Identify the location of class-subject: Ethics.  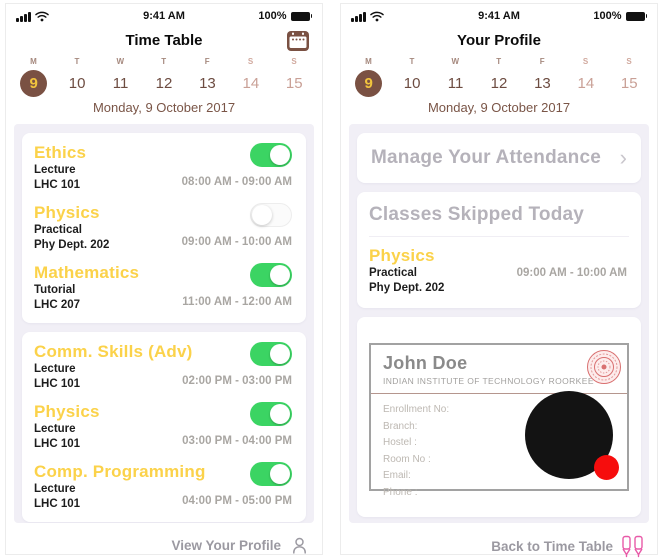
(60, 152).